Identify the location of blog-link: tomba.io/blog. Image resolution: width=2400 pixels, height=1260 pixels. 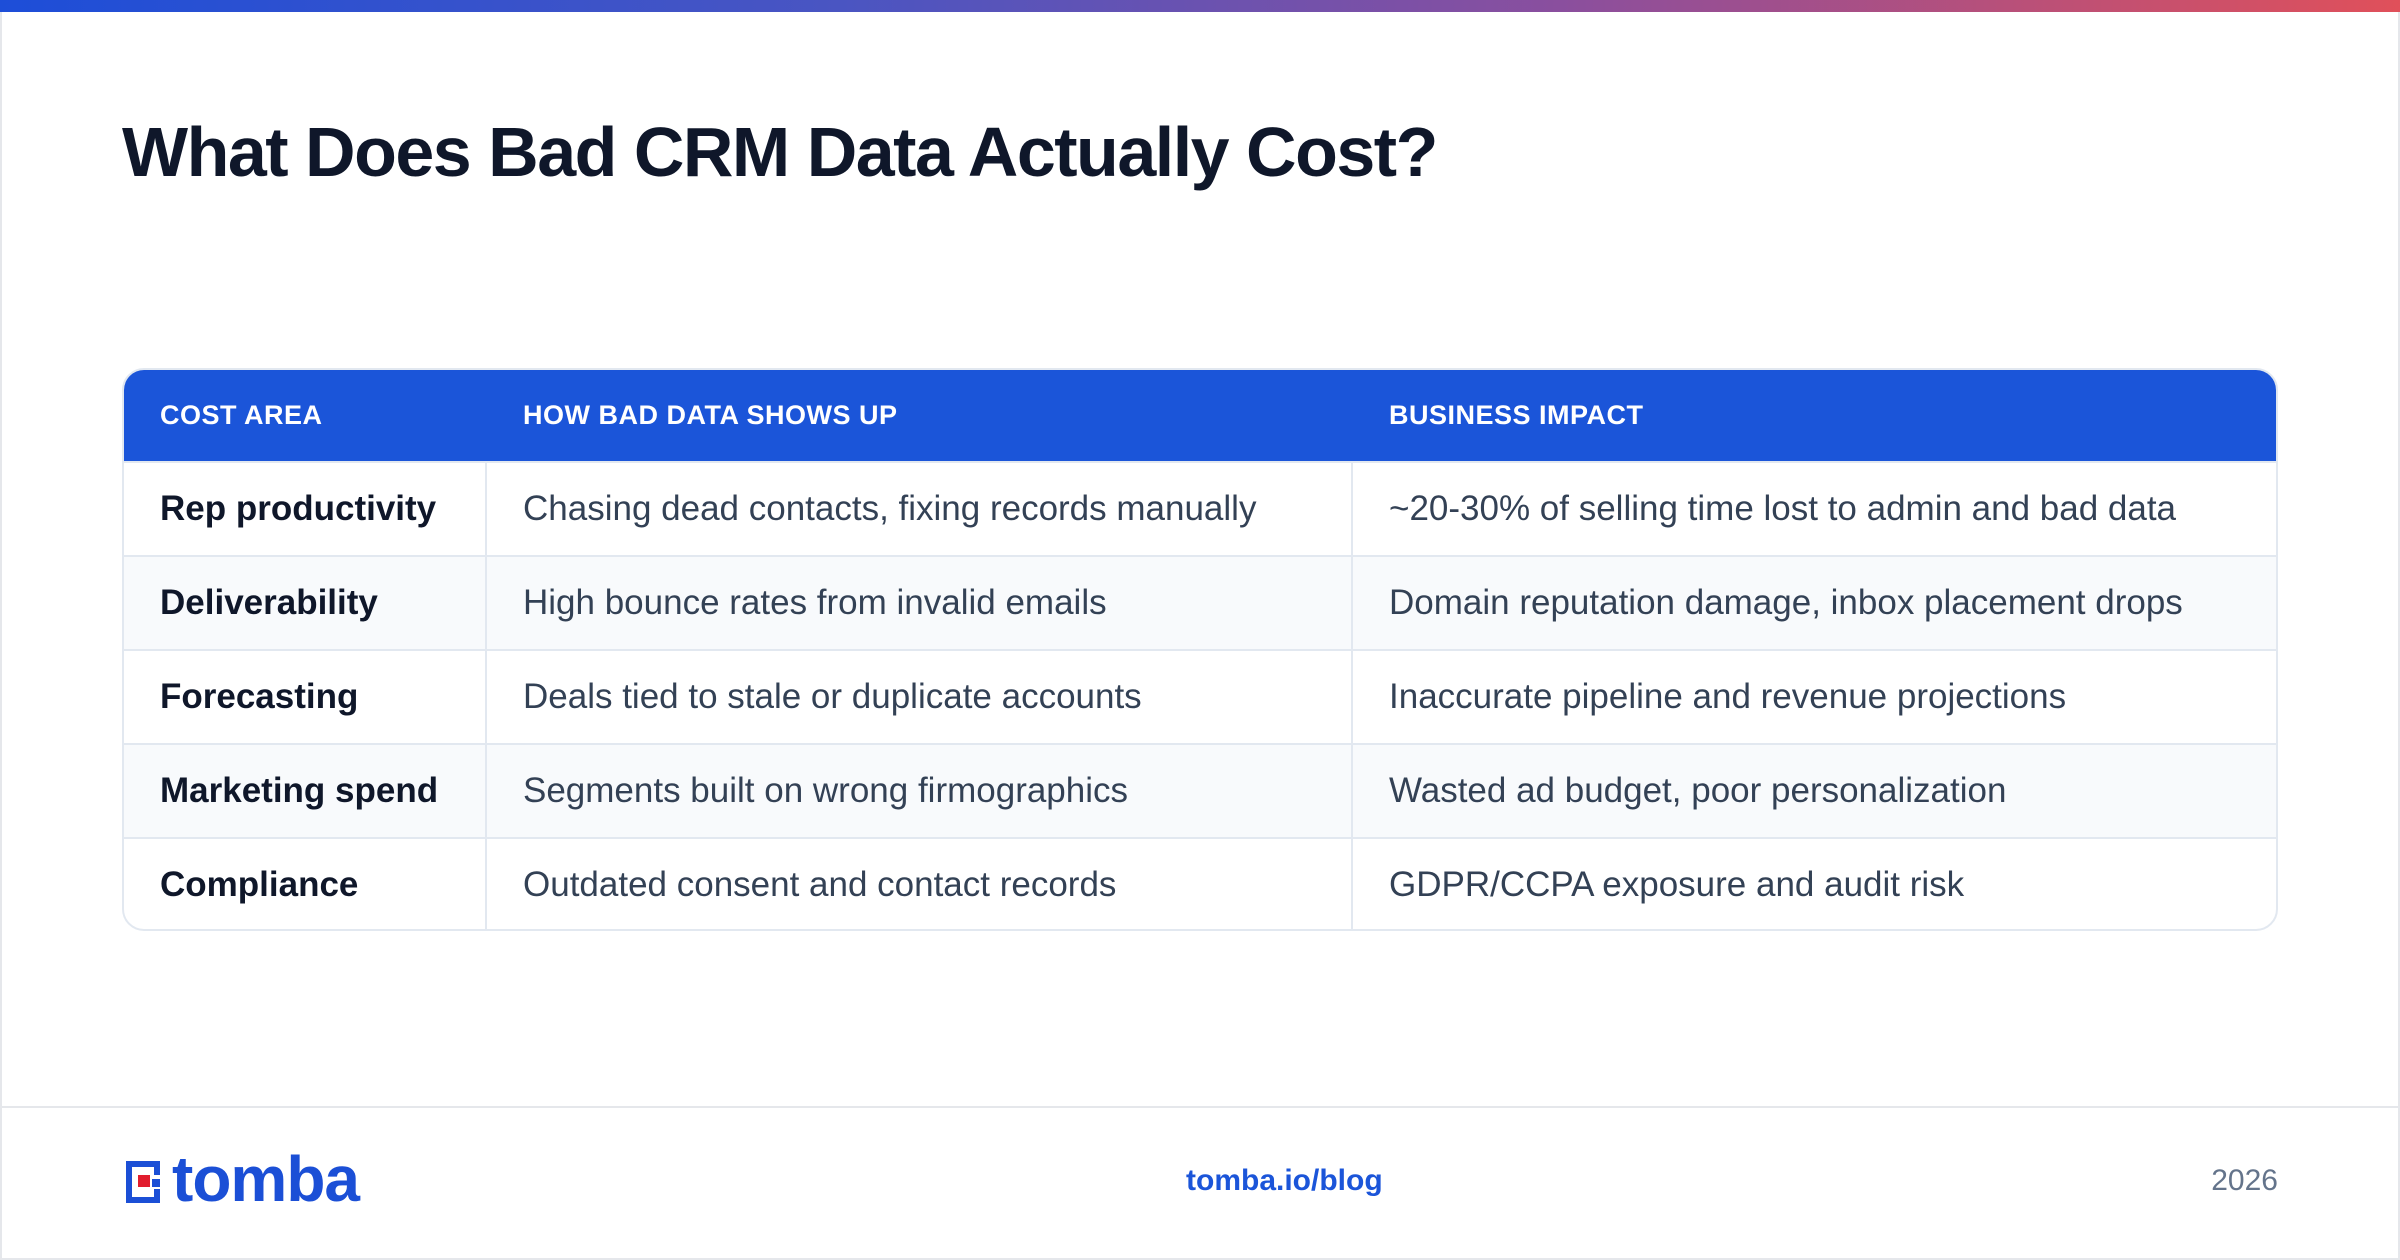
(1284, 1180).